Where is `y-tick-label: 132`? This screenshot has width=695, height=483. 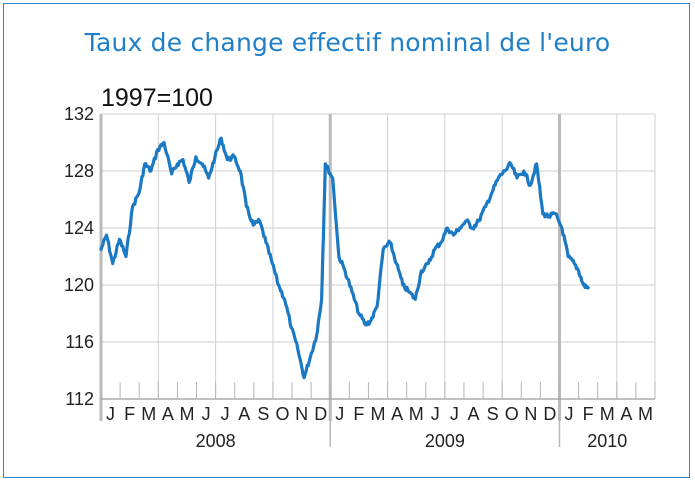 y-tick-label: 132 is located at coordinates (79, 114).